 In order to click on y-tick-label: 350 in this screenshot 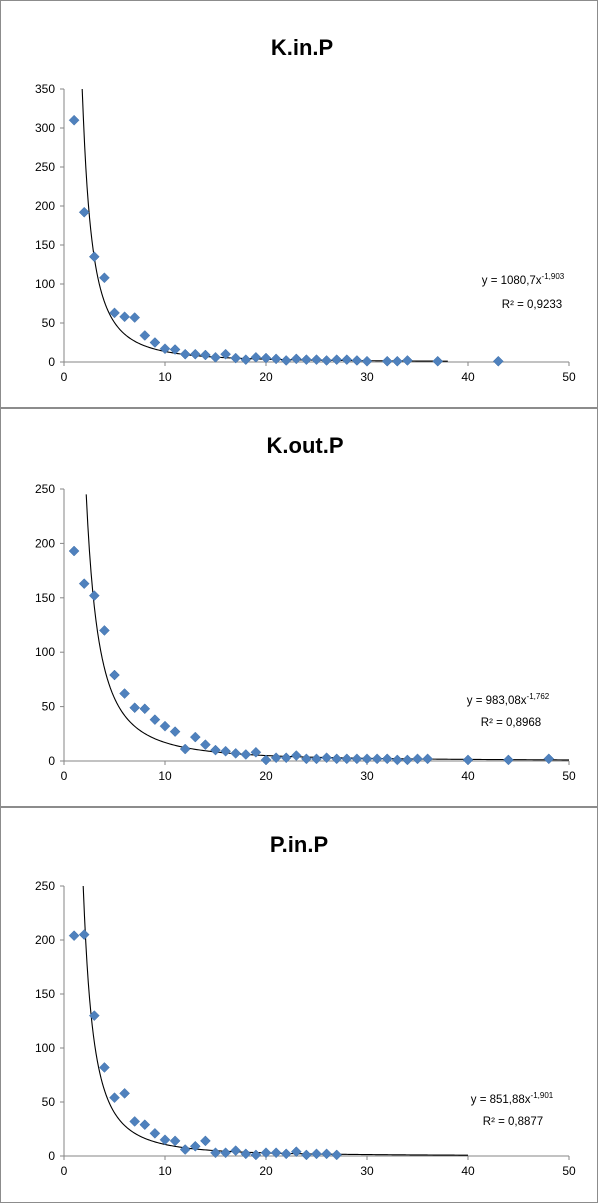, I will do `click(45, 89)`.